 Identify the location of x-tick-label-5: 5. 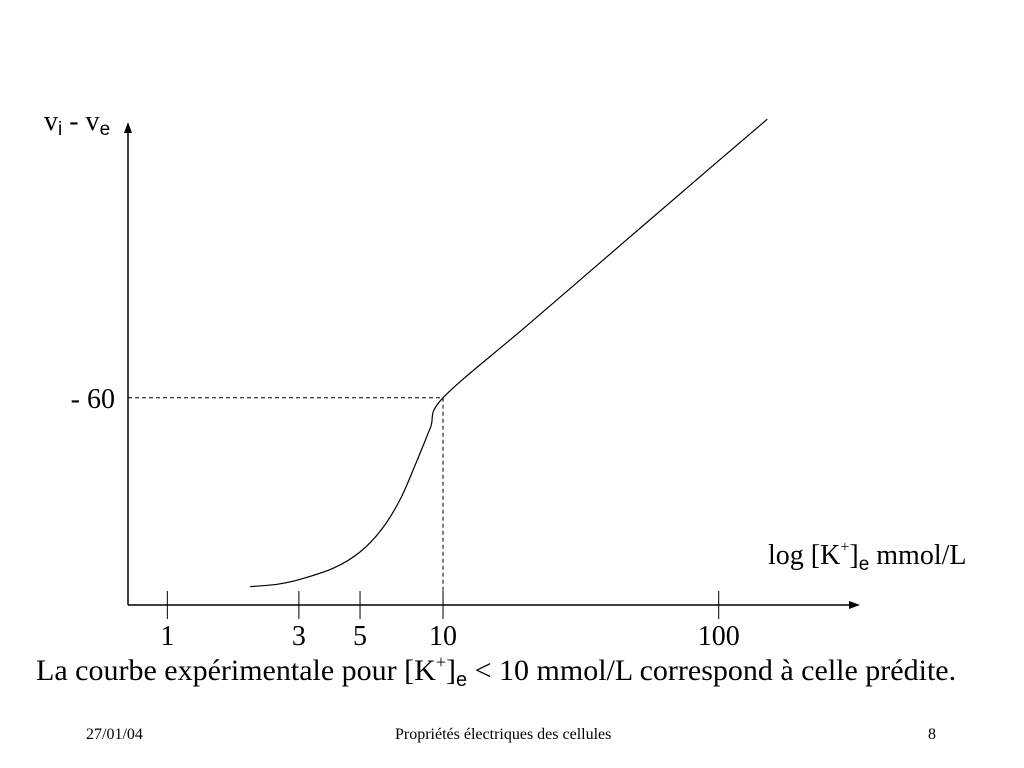
(360, 636).